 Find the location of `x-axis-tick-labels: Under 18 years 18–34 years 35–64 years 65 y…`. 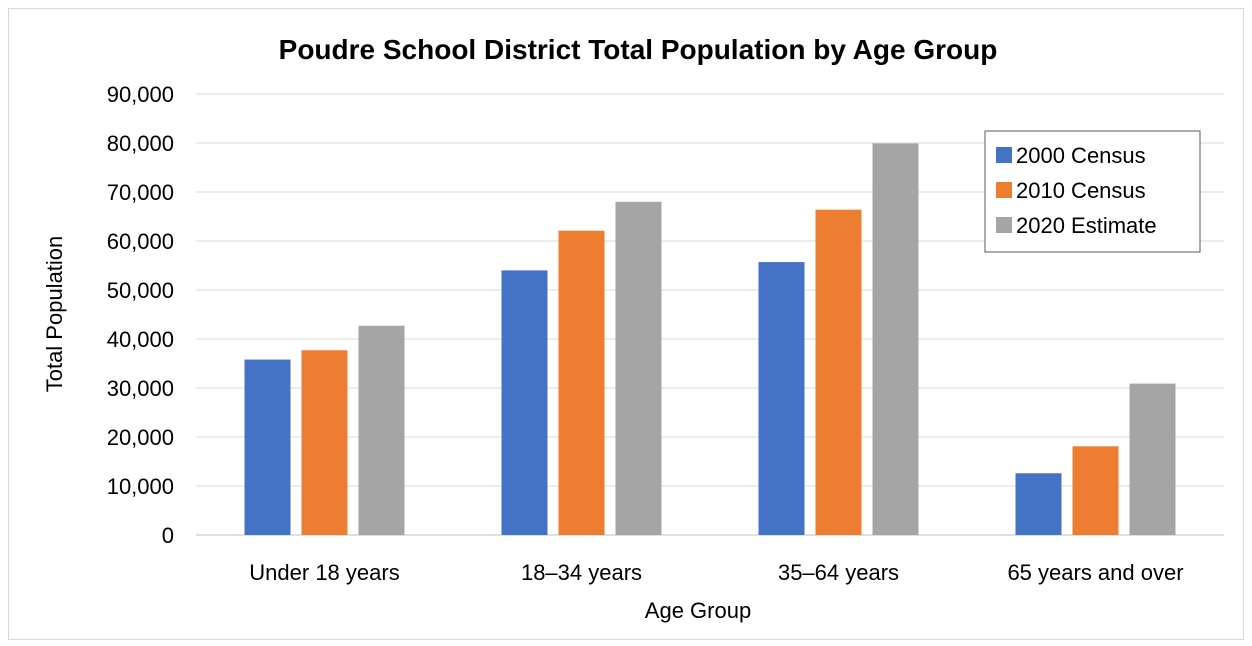

x-axis-tick-labels: Under 18 years 18–34 years 35–64 years 65 y… is located at coordinates (716, 572).